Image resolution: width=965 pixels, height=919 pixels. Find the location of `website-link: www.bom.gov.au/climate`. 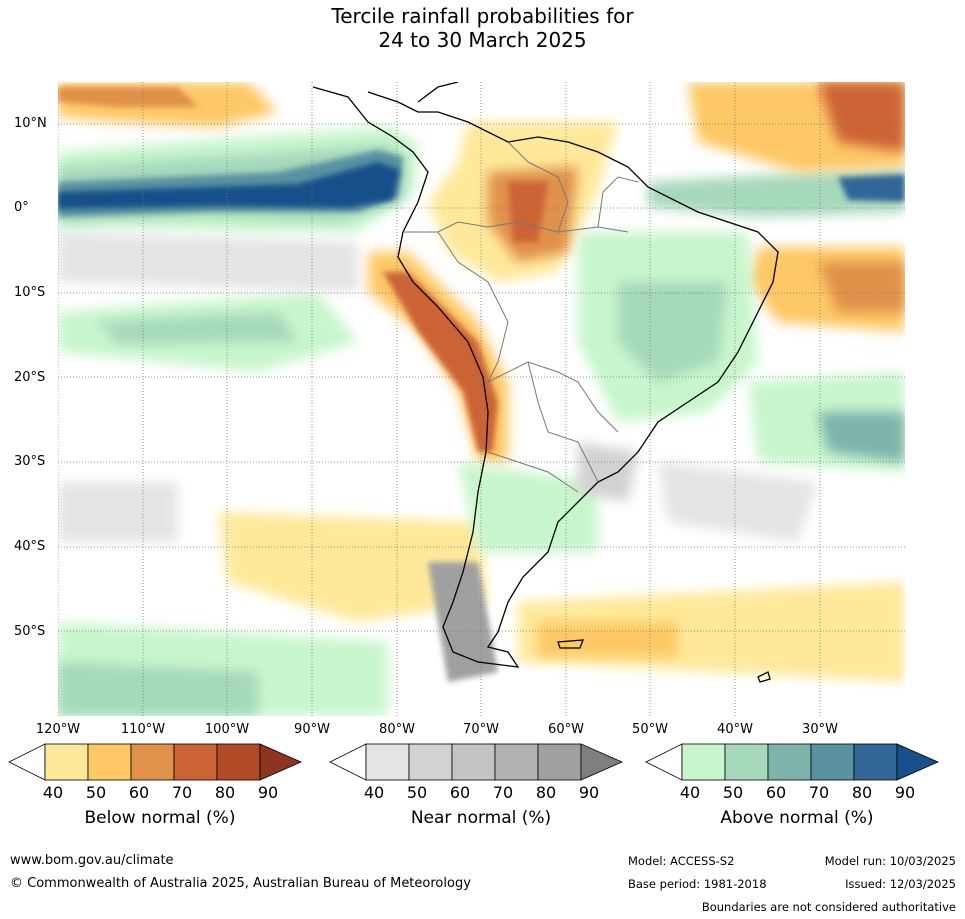

website-link: www.bom.gov.au/climate is located at coordinates (92, 860).